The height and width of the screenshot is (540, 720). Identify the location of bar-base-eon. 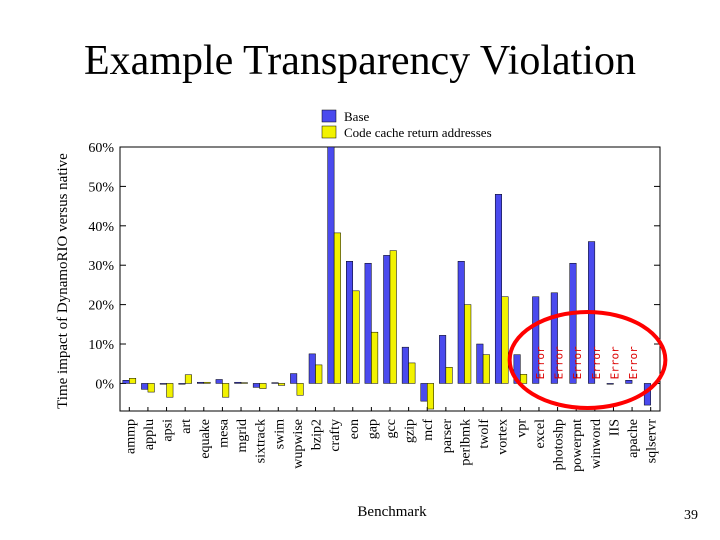
(350, 322).